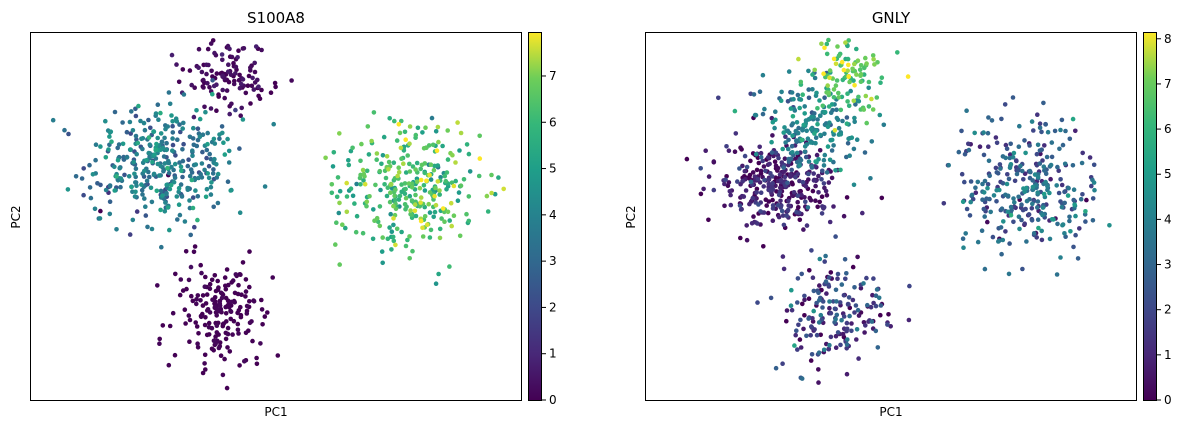 This screenshot has height=431, width=1179. I want to click on colorbar-tick-label: 1, so click(553, 354).